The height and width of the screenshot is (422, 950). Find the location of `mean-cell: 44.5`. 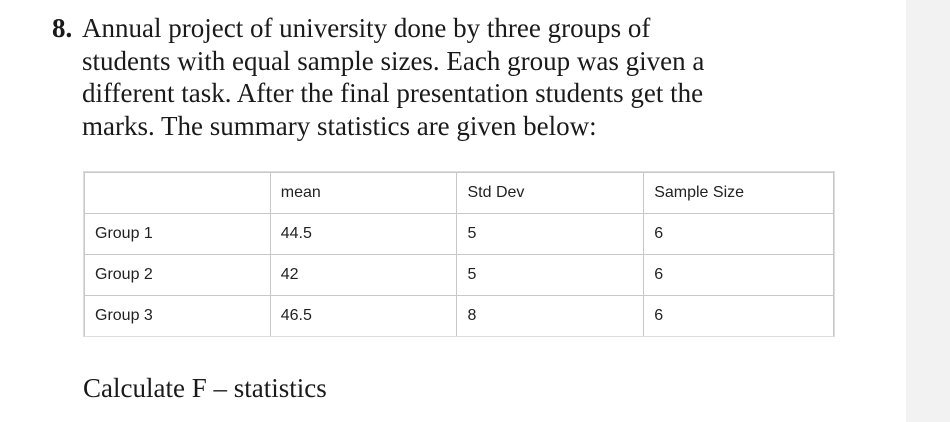

mean-cell: 44.5 is located at coordinates (363, 234).